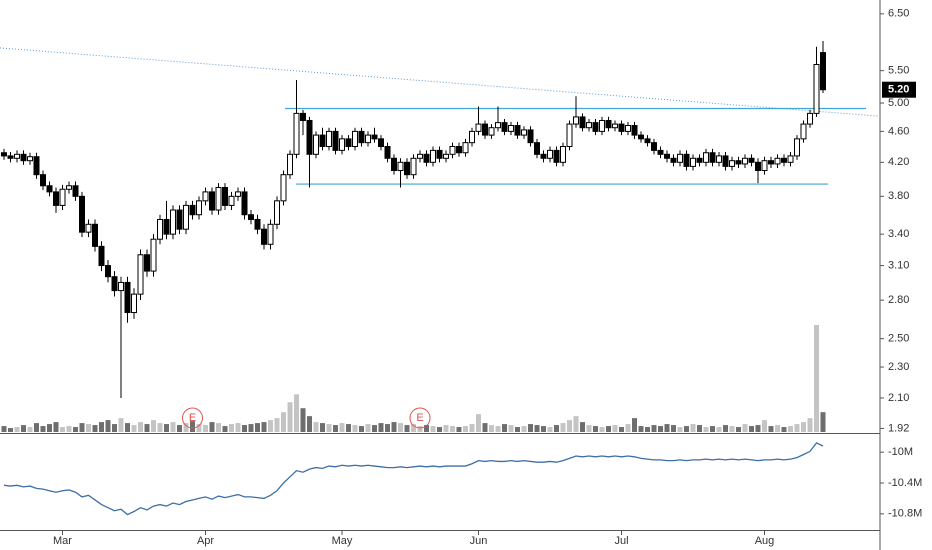  What do you see at coordinates (898, 196) in the screenshot?
I see `y-tick-label: 3.80` at bounding box center [898, 196].